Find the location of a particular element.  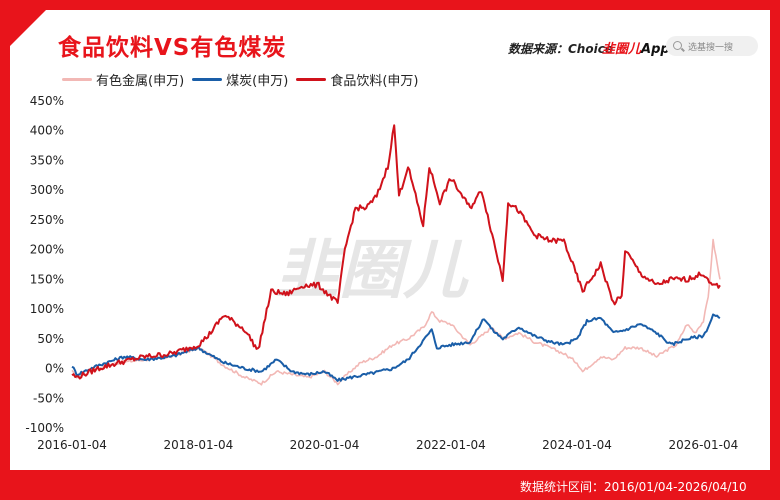

brand-suffix: App is located at coordinates (655, 49).